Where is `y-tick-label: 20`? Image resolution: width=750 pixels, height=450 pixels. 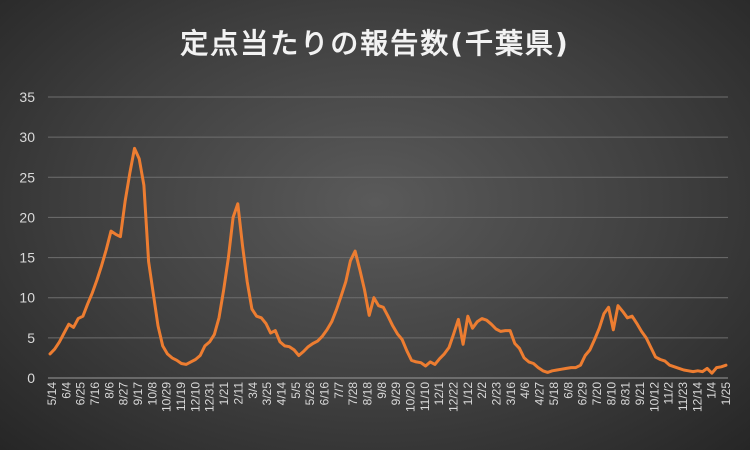 y-tick-label: 20 is located at coordinates (27, 217).